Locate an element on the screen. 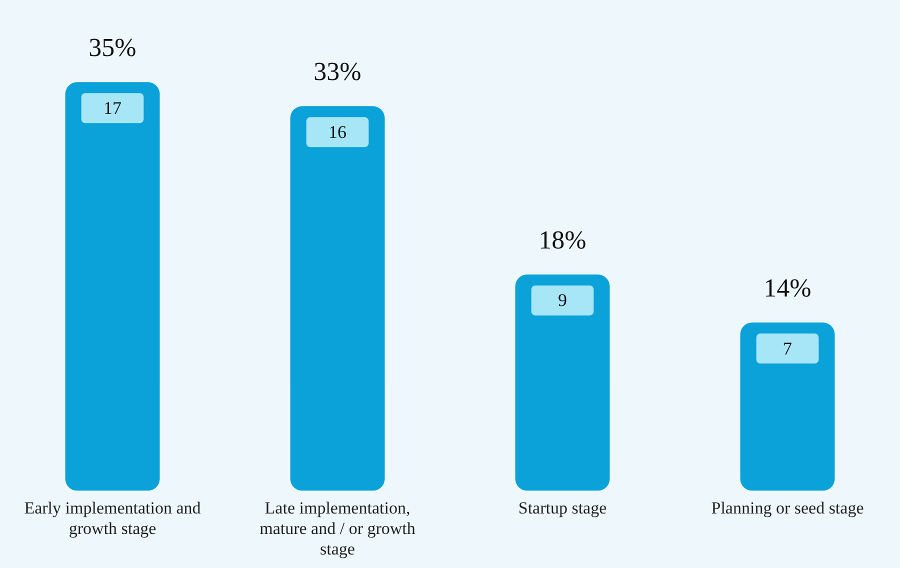 This screenshot has width=900, height=568. x-tick-label: Planning or seed stage is located at coordinates (787, 508).